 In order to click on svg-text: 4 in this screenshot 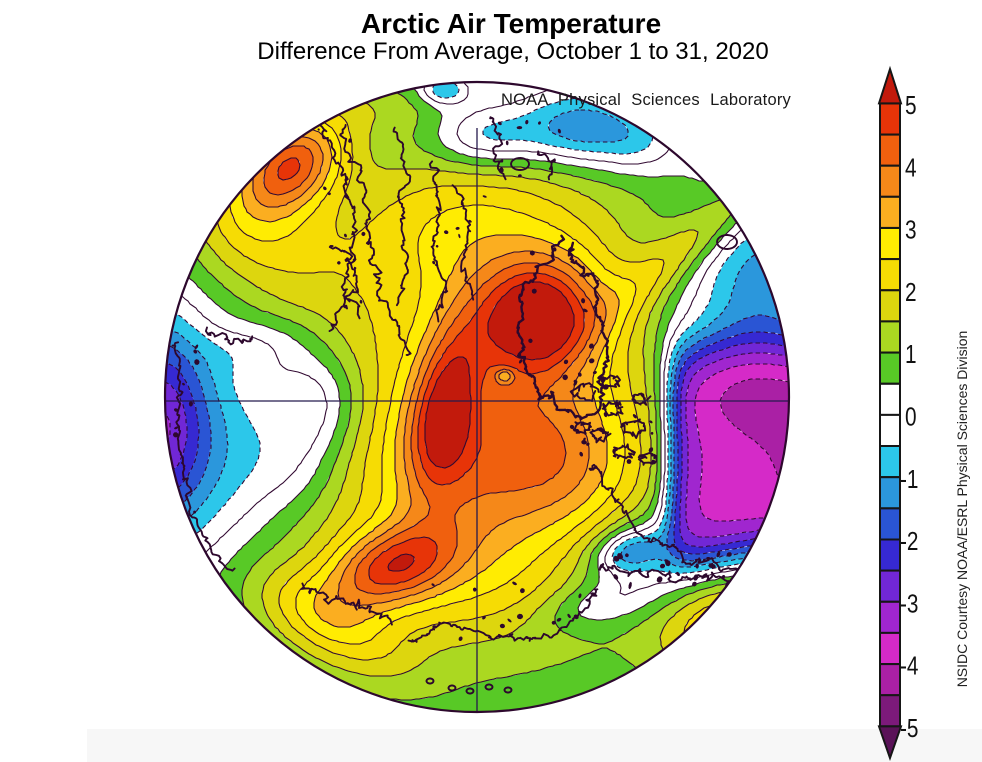, I will do `click(911, 167)`.